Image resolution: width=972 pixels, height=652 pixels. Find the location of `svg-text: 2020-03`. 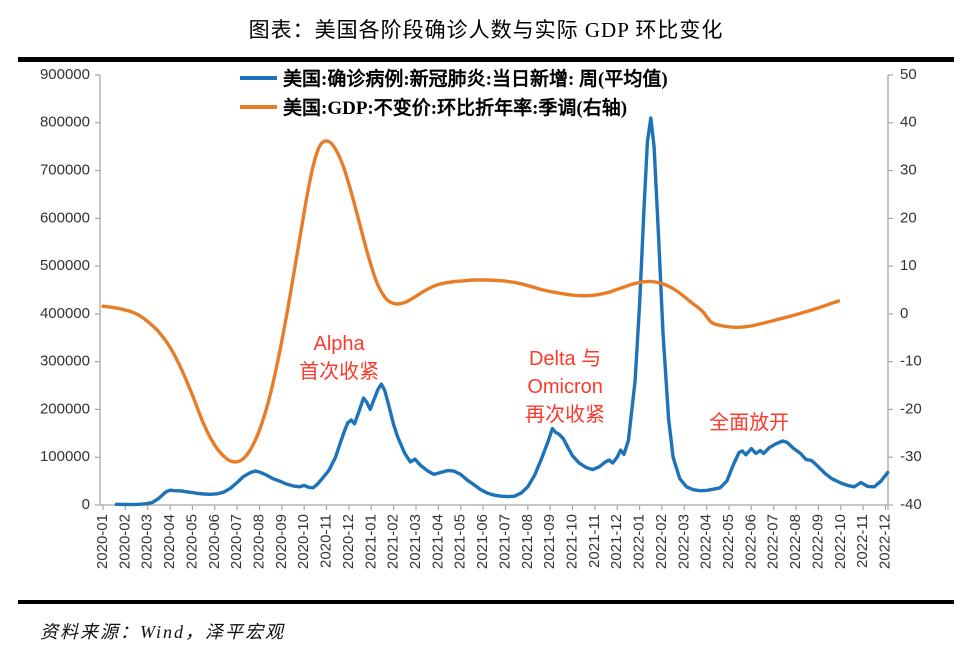

svg-text: 2020-03 is located at coordinates (147, 541).